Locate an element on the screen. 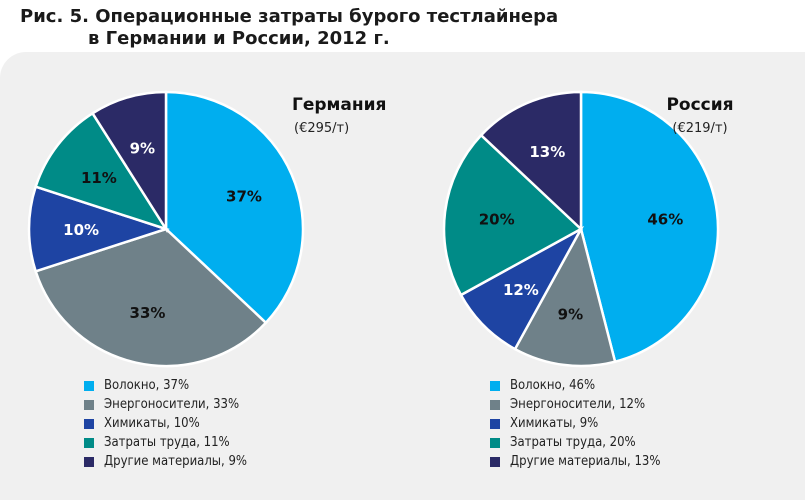 The image size is (805, 500). legend-item-russia-chemicals: Химикаты, 9% is located at coordinates (575, 423).